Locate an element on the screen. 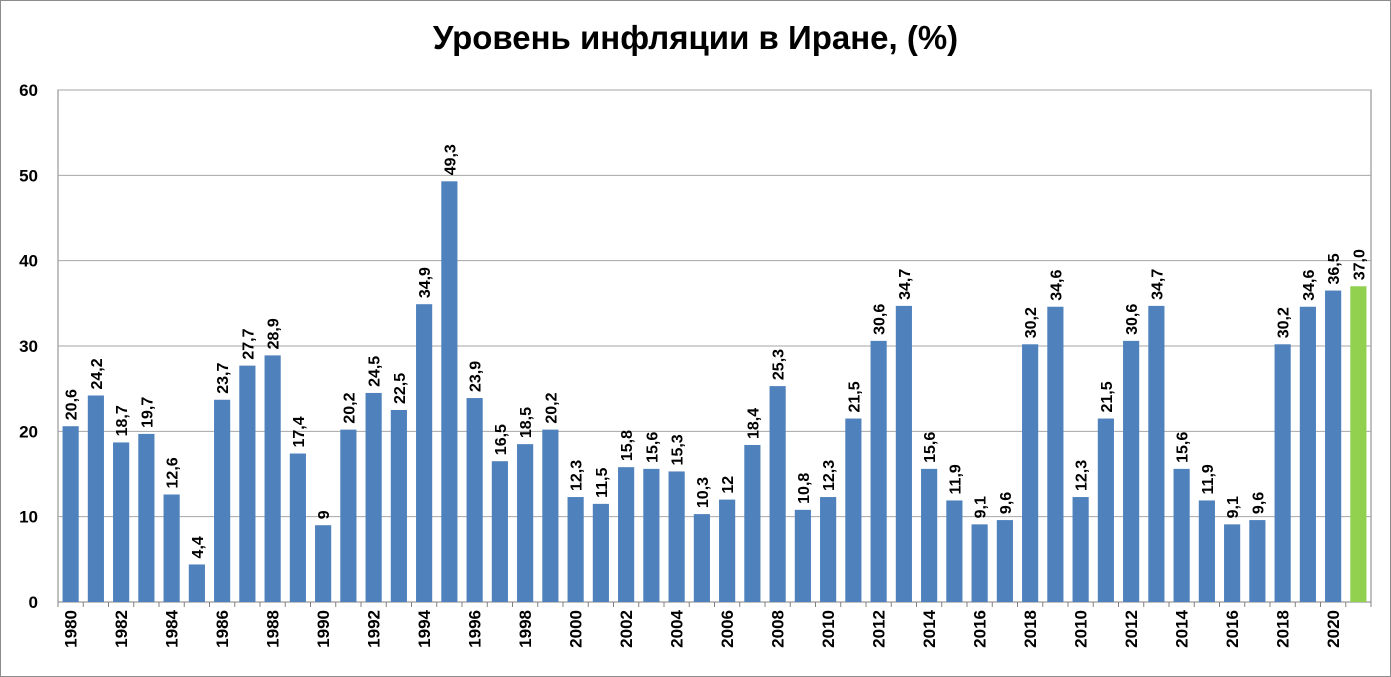  data-label: 30,6 is located at coordinates (880, 319).